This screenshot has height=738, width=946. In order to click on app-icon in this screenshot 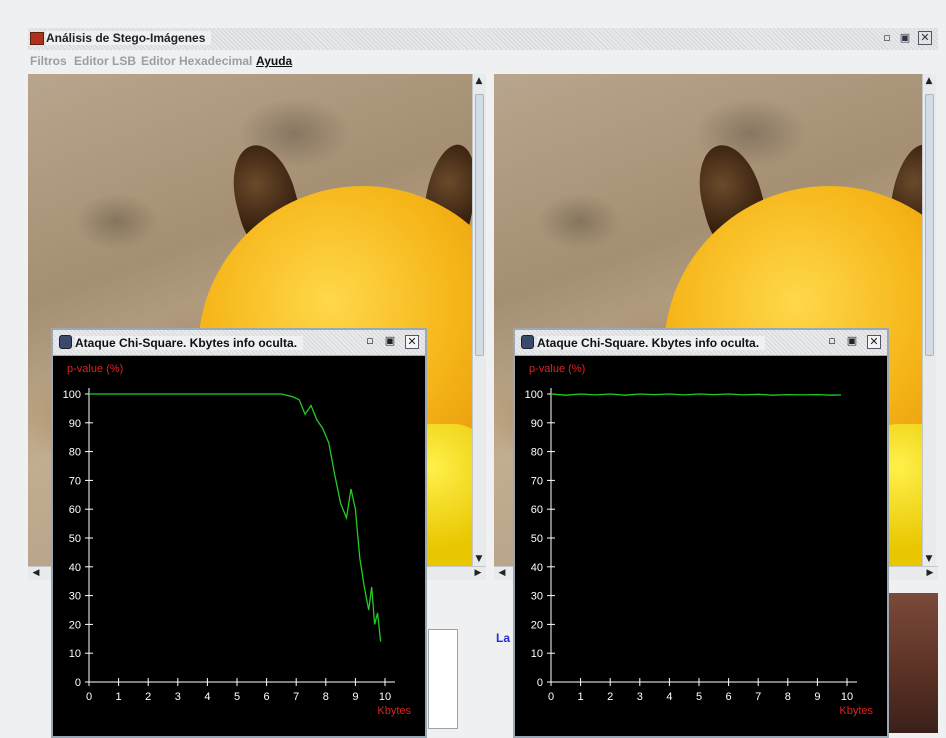, I will do `click(37, 38)`.